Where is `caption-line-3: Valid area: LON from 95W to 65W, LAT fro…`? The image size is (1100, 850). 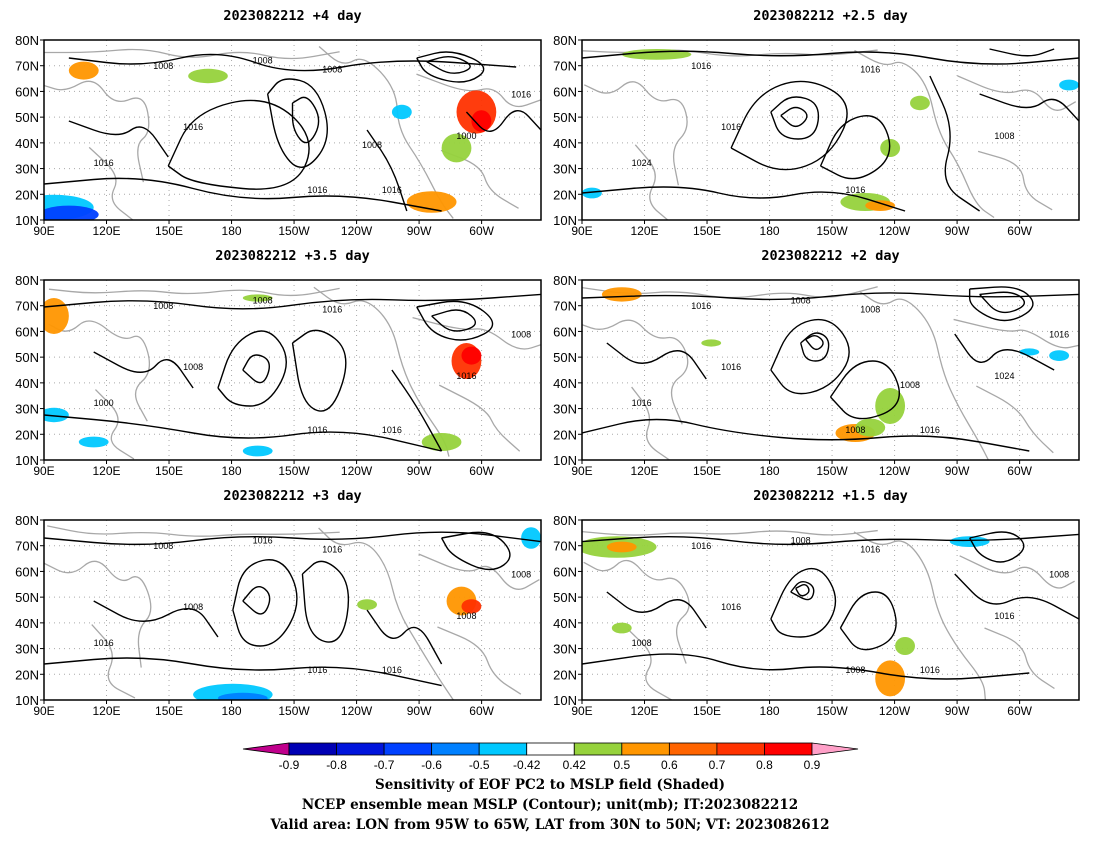 caption-line-3: Valid area: LON from 95W to 65W, LAT fro… is located at coordinates (550, 825).